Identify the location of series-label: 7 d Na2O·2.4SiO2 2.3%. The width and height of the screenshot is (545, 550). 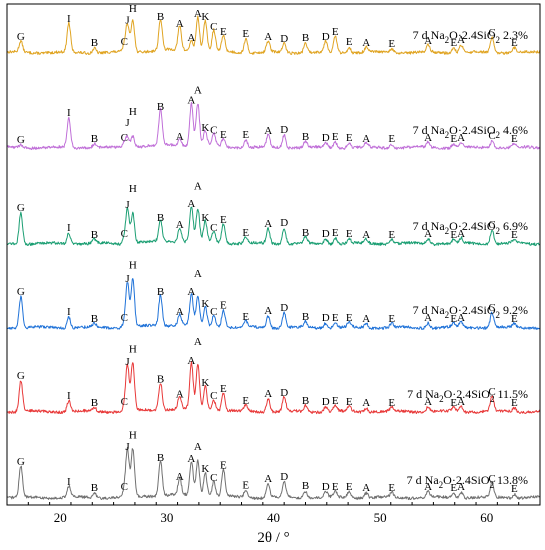
(470, 36).